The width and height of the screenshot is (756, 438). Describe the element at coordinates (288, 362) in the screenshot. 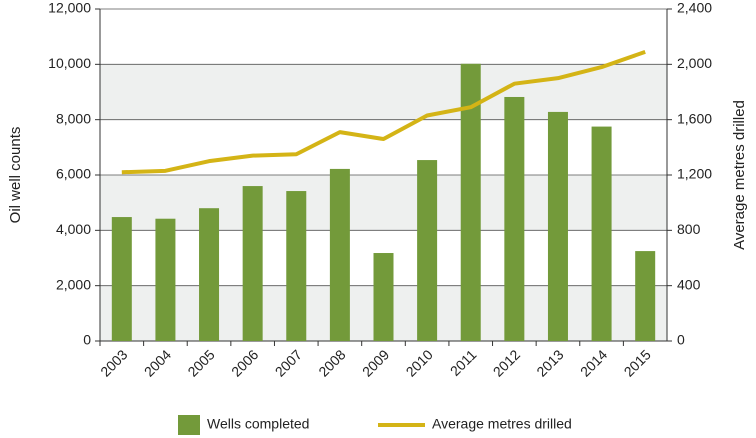

I see `x-tick-label: 2007` at that location.